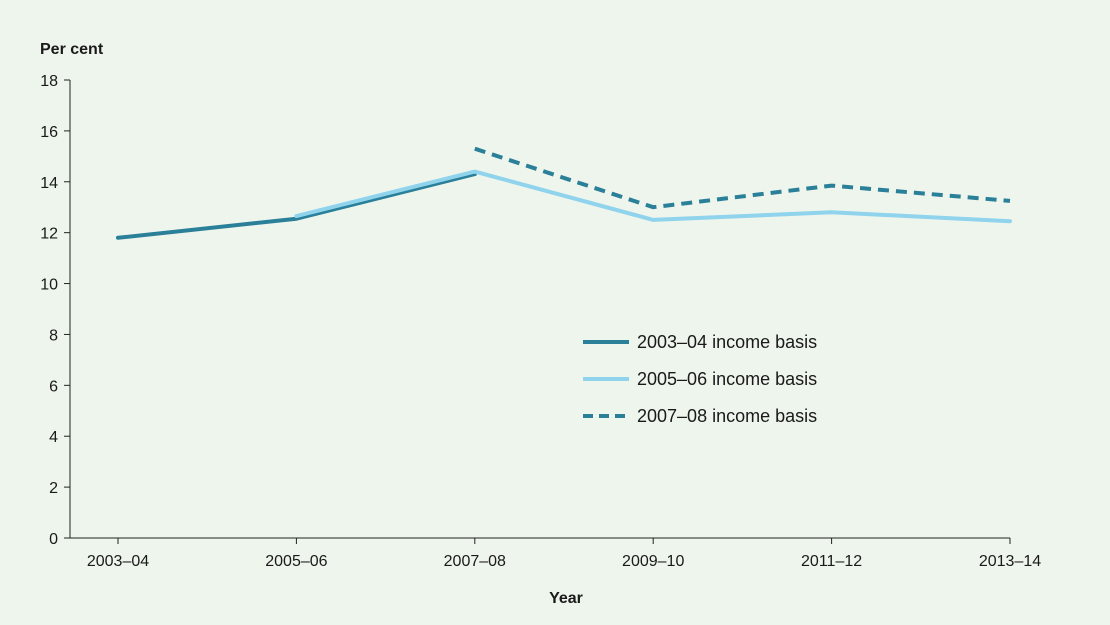  Describe the element at coordinates (53, 488) in the screenshot. I see `y-tick-label: 2` at that location.